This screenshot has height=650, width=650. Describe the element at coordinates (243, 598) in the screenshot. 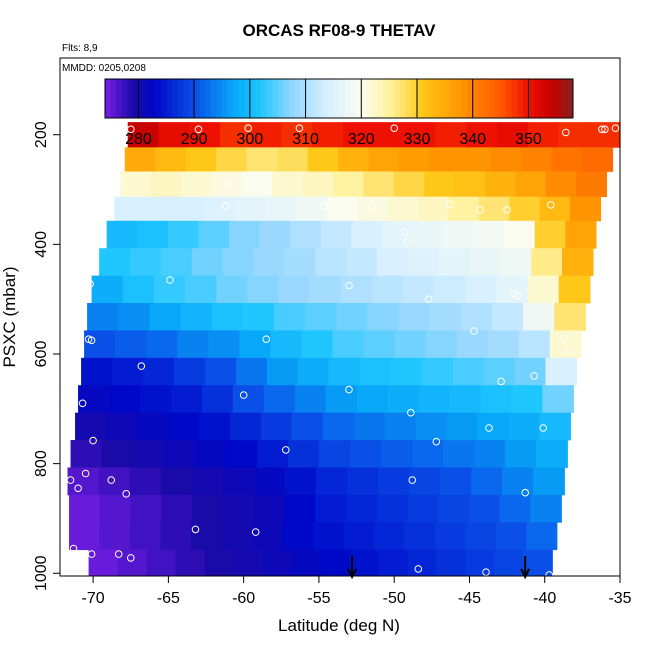

I see `x-tick-label: -60` at that location.